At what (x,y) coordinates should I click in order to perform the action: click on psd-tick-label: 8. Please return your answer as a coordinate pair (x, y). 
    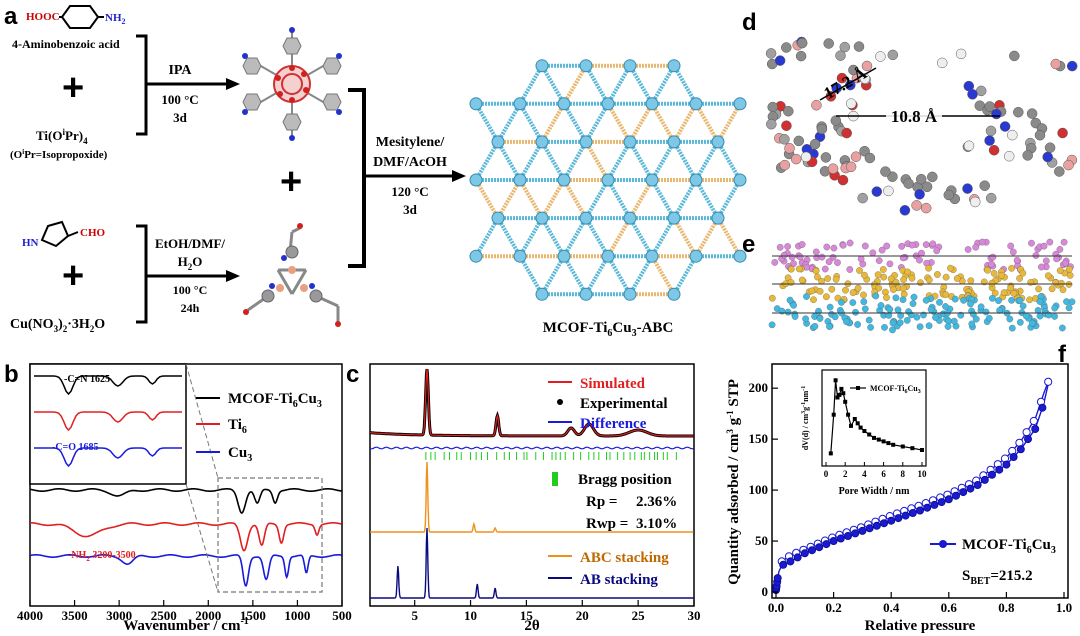
    Looking at the image, I should click on (903, 474).